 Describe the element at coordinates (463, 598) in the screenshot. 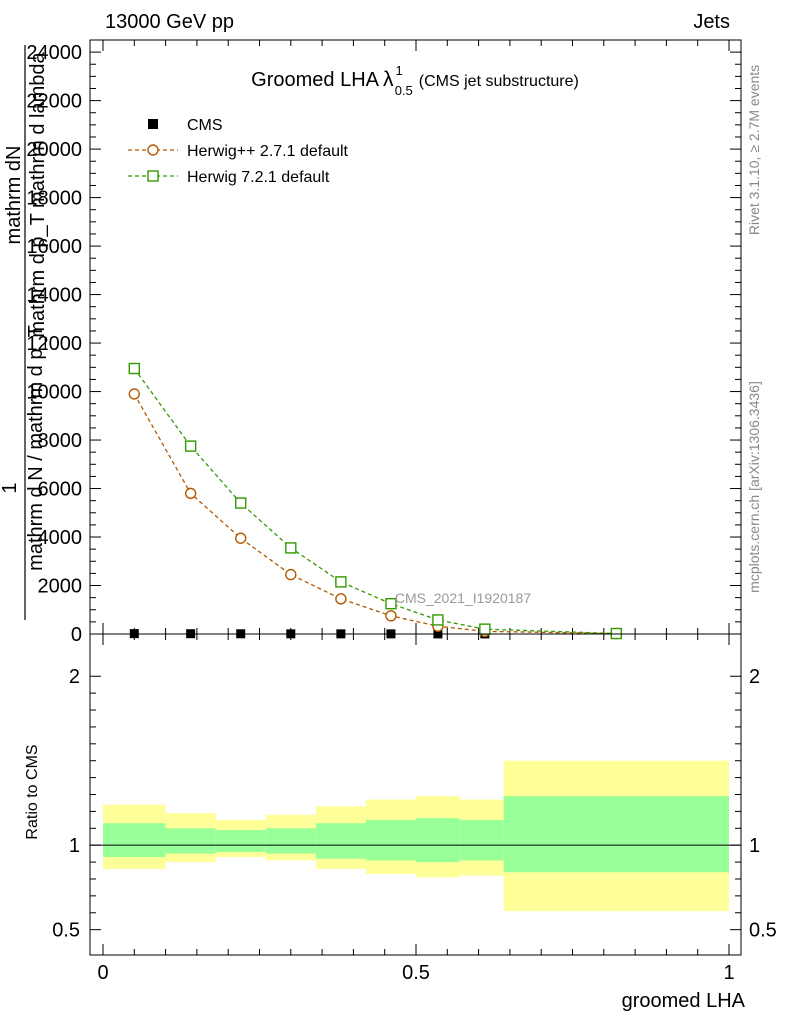

I see `analysis-watermark: CMS_2021_I1920187` at that location.